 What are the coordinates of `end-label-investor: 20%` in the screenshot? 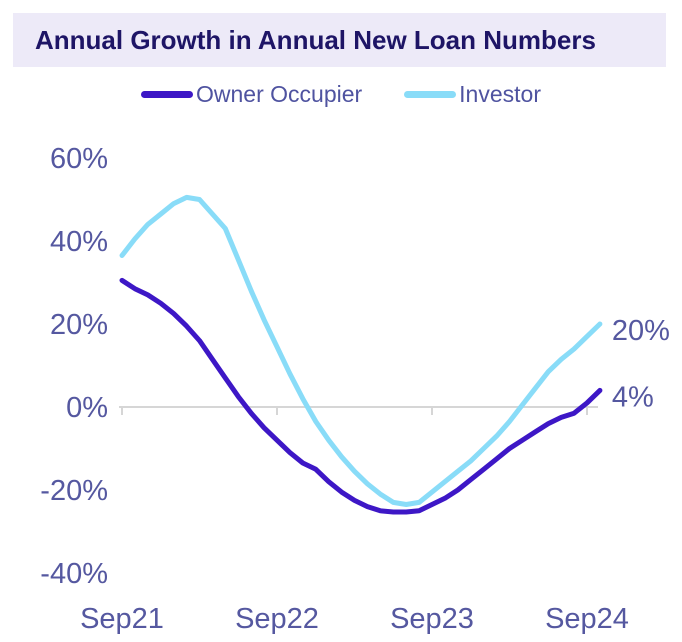 It's located at (641, 331).